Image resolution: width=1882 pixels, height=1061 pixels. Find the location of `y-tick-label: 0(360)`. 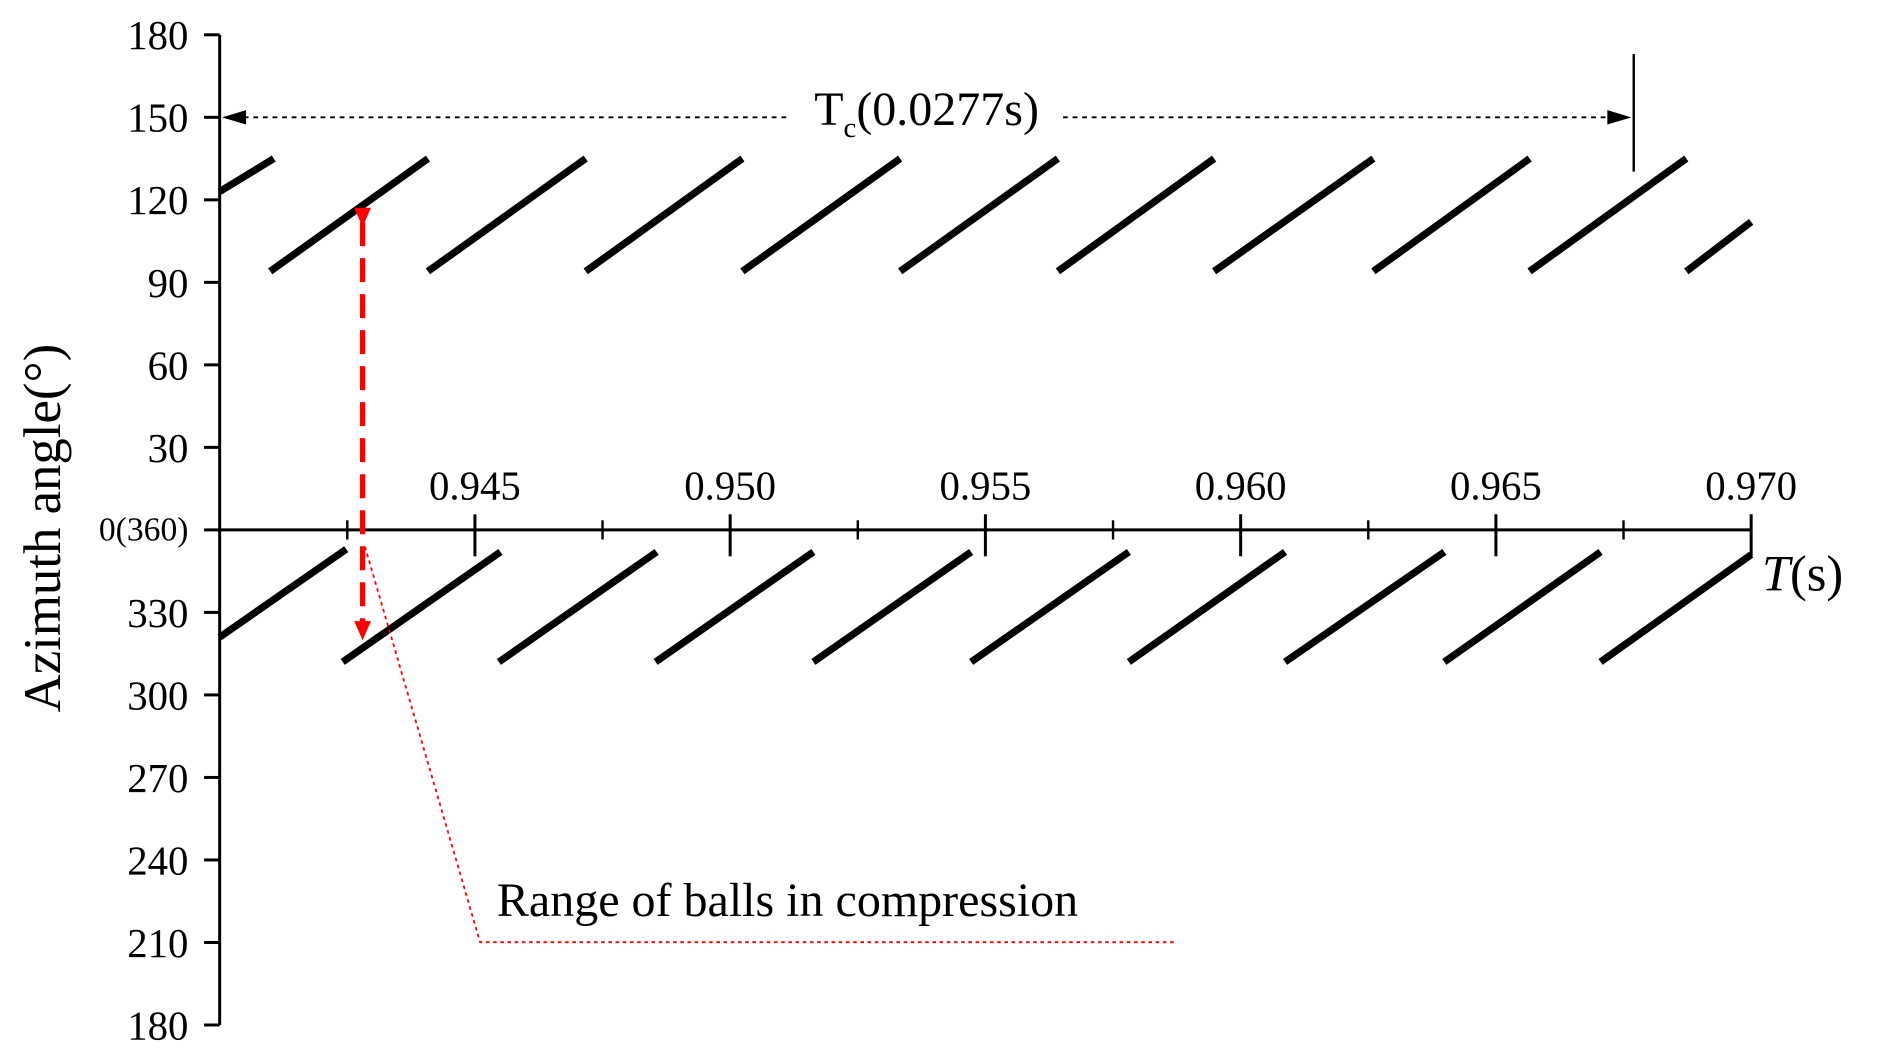

y-tick-label: 0(360) is located at coordinates (144, 530).